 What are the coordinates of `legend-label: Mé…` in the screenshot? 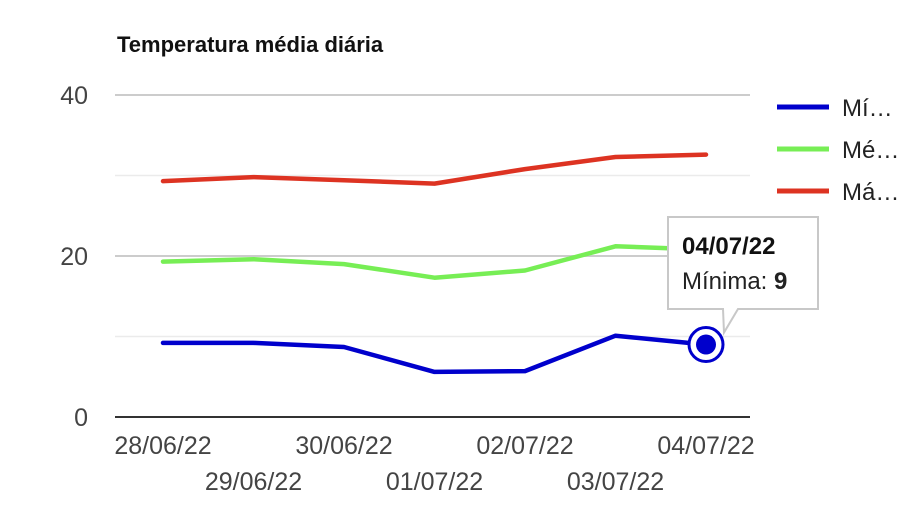 It's located at (870, 150).